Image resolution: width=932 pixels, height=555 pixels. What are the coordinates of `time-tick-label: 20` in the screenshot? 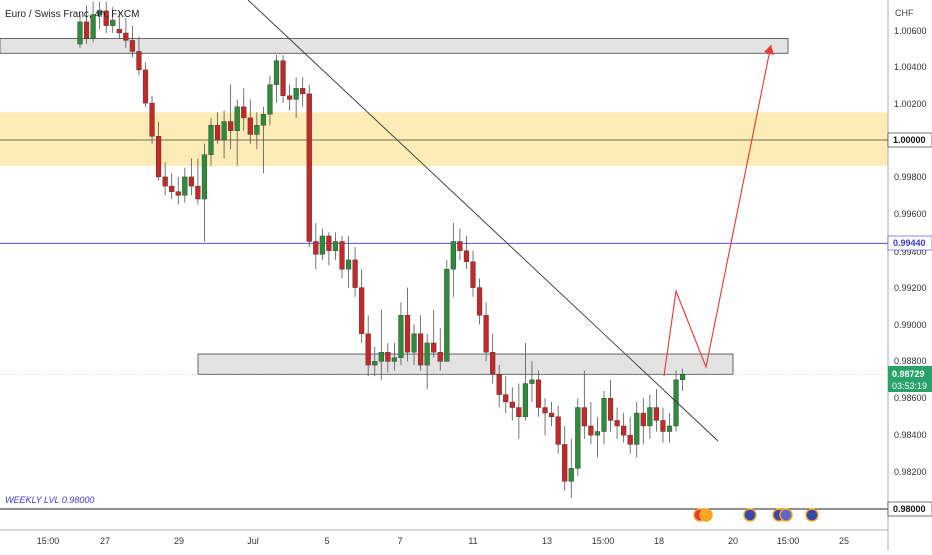 It's located at (733, 541).